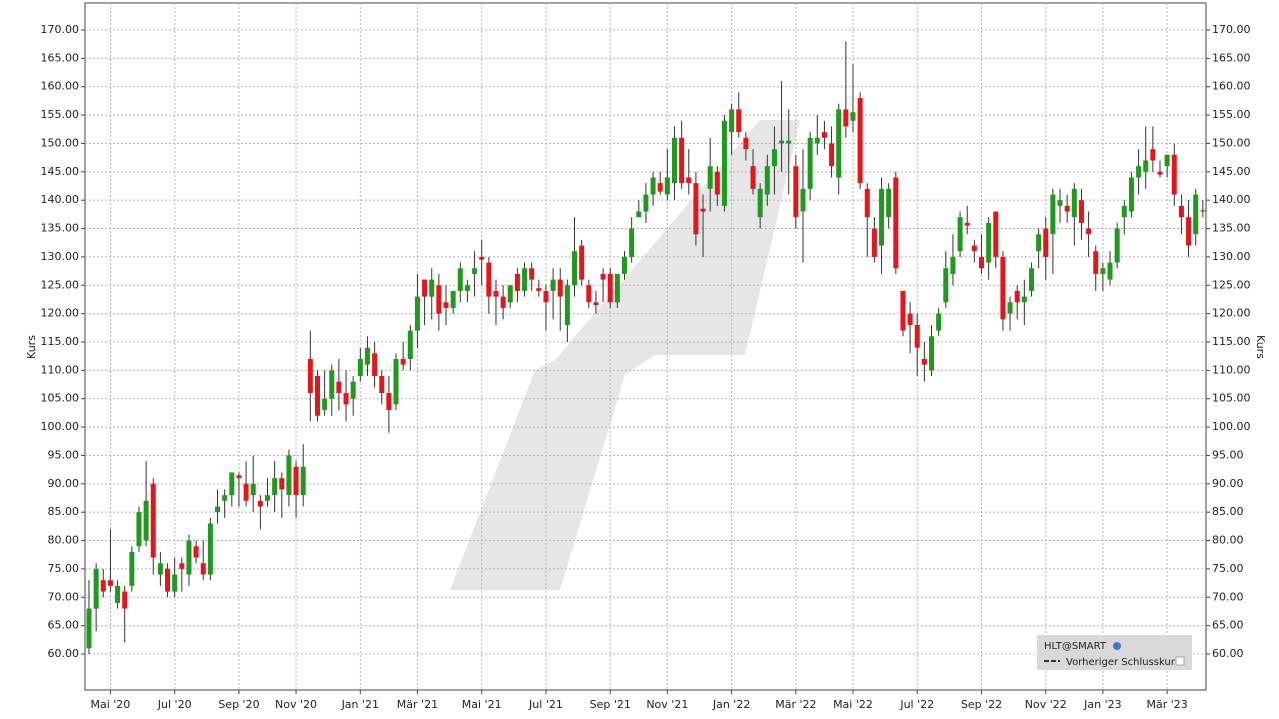  Describe the element at coordinates (60, 142) in the screenshot. I see `y-tick-label: 150.00` at that location.